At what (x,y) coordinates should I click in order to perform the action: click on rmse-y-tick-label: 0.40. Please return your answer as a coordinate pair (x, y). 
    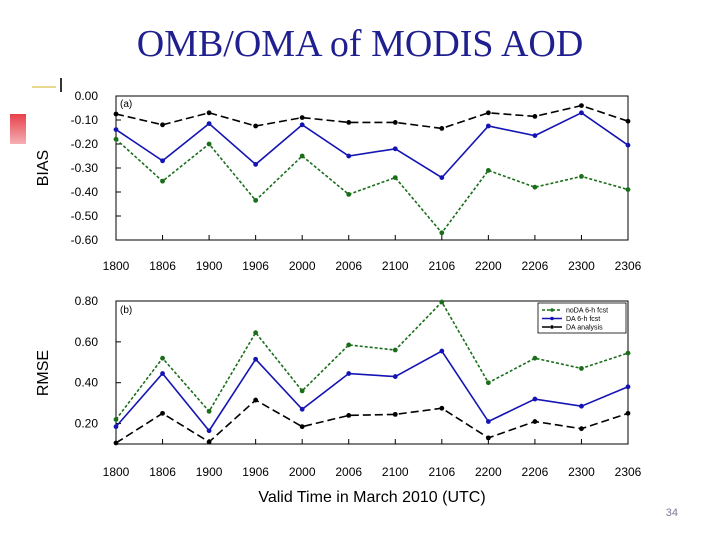
    Looking at the image, I should click on (87, 383).